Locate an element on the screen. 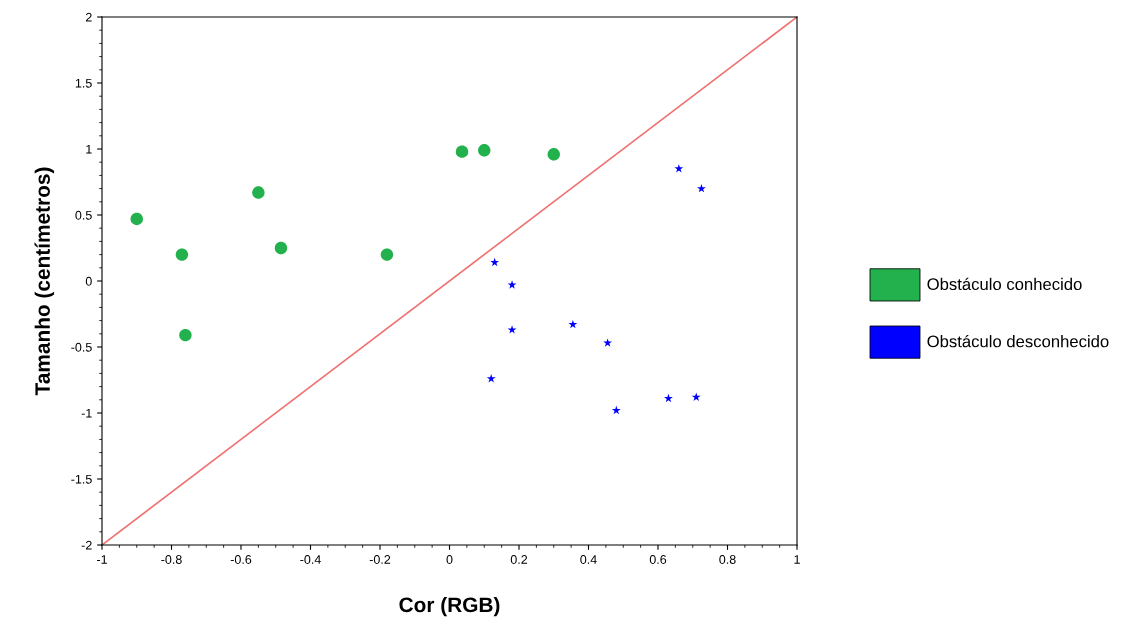  legend-label: Obstáculo conhecido is located at coordinates (1004, 284).